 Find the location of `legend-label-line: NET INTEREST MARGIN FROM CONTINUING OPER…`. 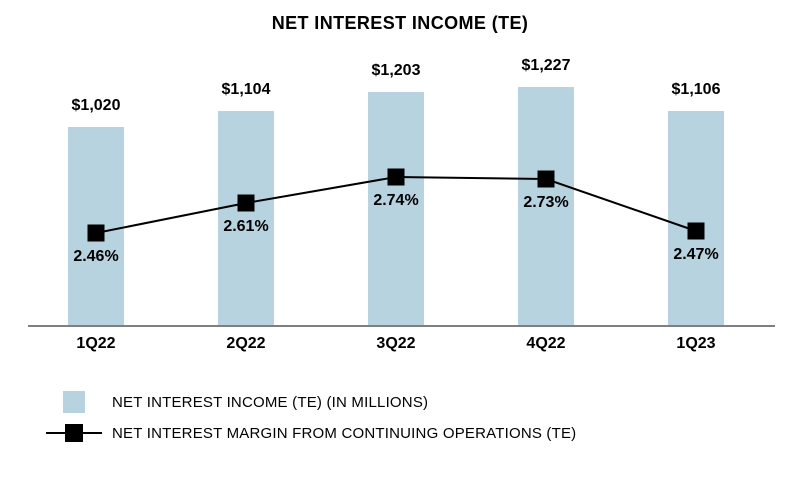

legend-label-line: NET INTEREST MARGIN FROM CONTINUING OPER… is located at coordinates (344, 433).